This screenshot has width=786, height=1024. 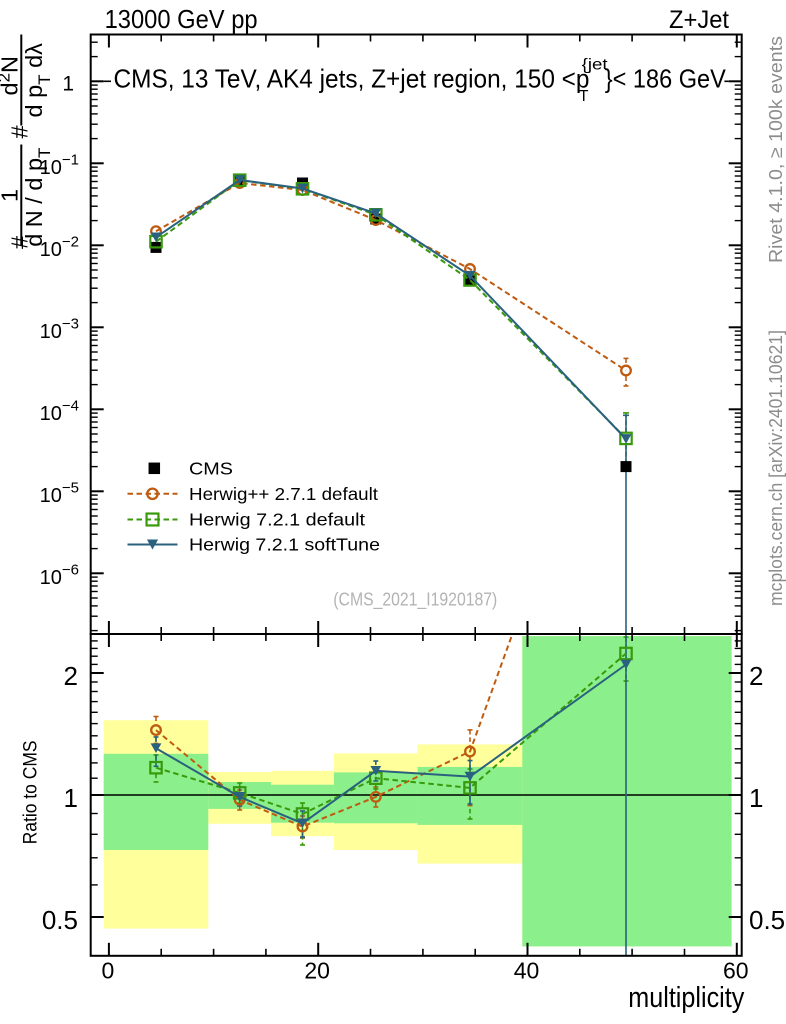 I want to click on svg-text: Z+Jet, so click(x=699, y=20).